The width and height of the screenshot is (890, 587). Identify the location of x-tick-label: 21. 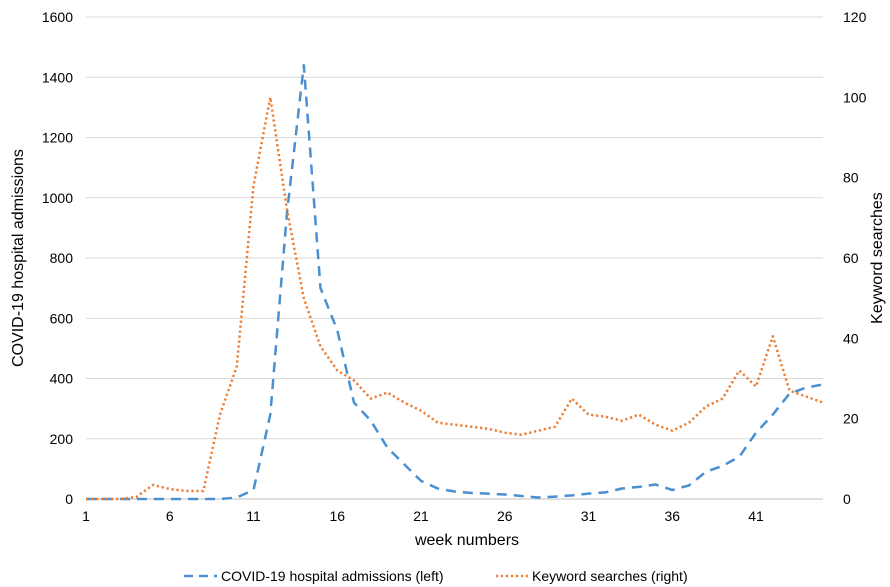
(421, 516).